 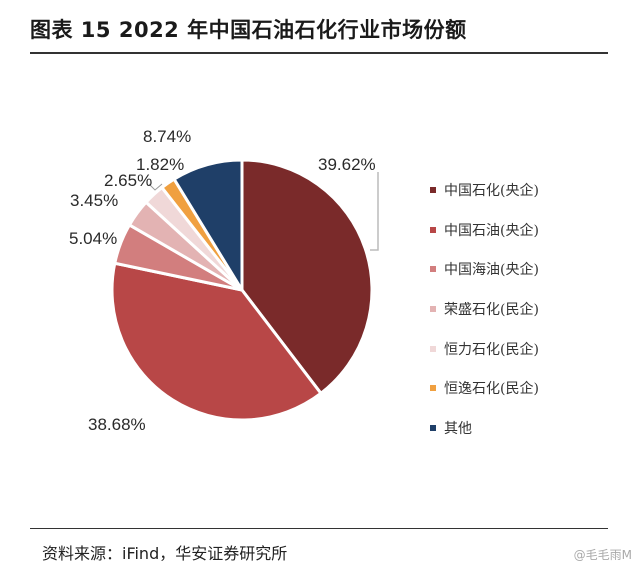 I want to click on watermark: @毛毛雨M, so click(x=602, y=555).